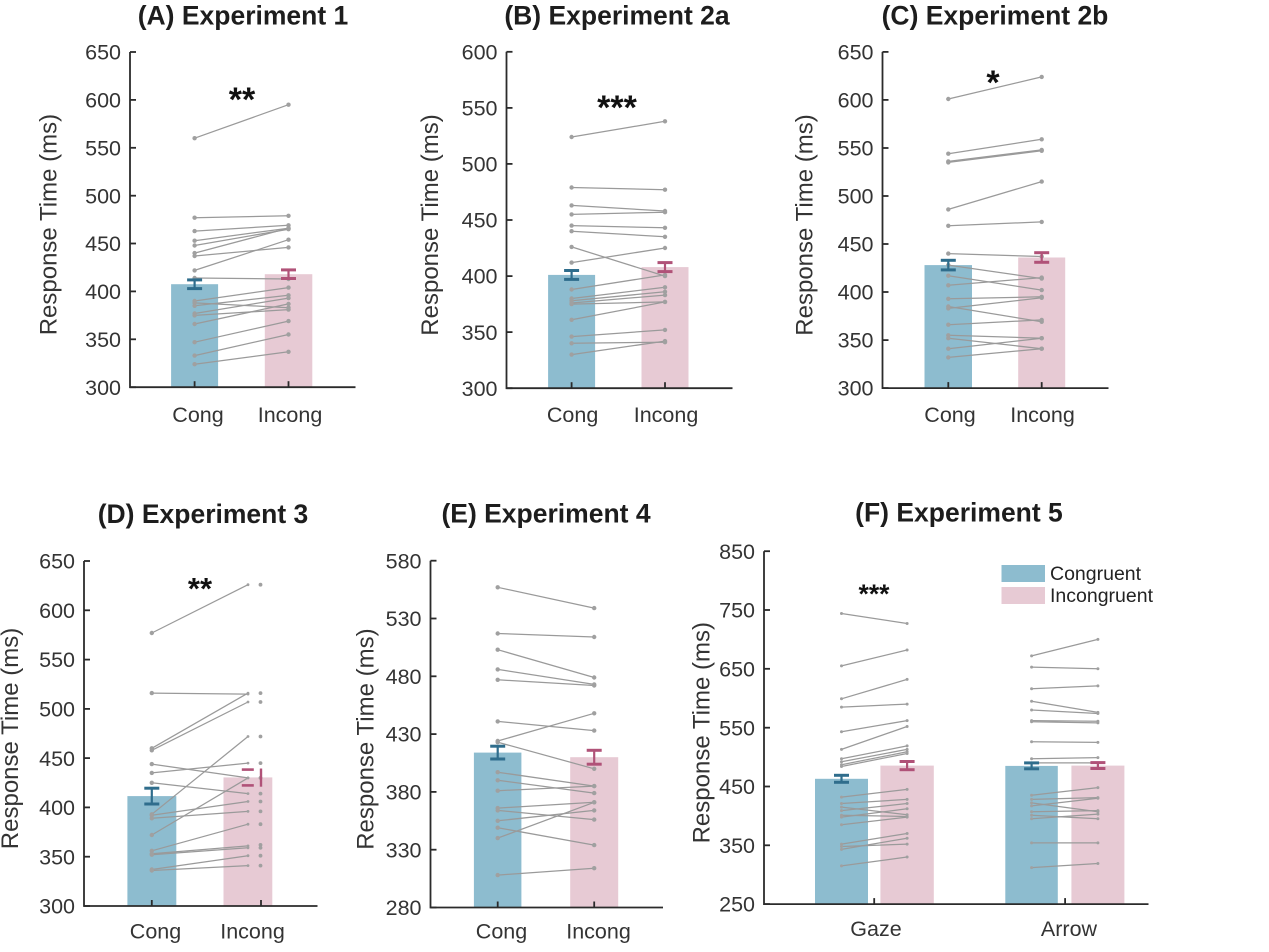 The height and width of the screenshot is (952, 1269). Describe the element at coordinates (737, 611) in the screenshot. I see `svg-text: 750` at that location.